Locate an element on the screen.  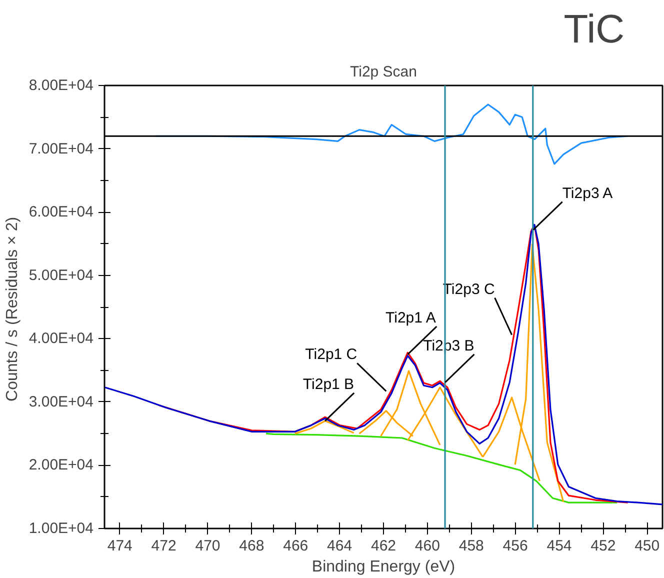
x-tick-label: 456 is located at coordinates (515, 546).